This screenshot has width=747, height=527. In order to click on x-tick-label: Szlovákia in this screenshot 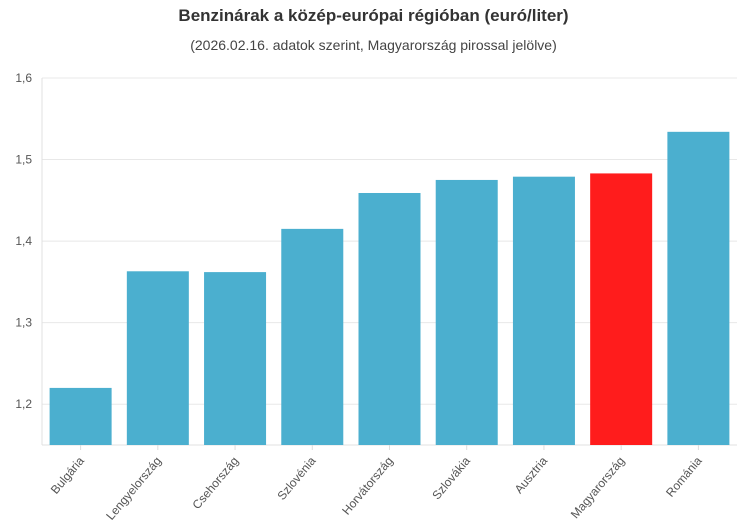, I will do `click(451, 478)`.